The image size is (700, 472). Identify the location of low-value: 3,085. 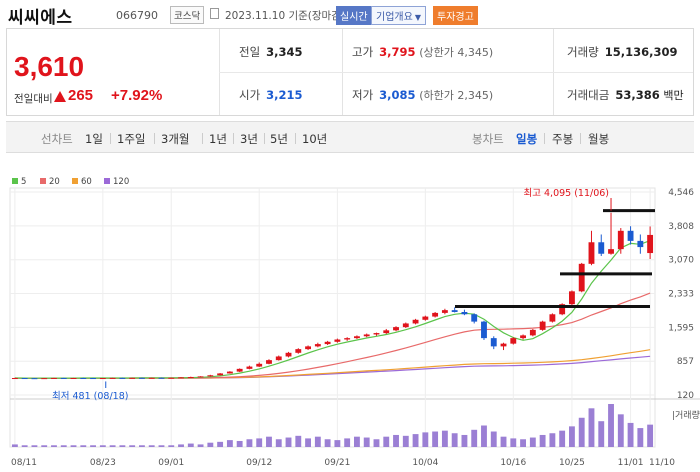
(397, 95).